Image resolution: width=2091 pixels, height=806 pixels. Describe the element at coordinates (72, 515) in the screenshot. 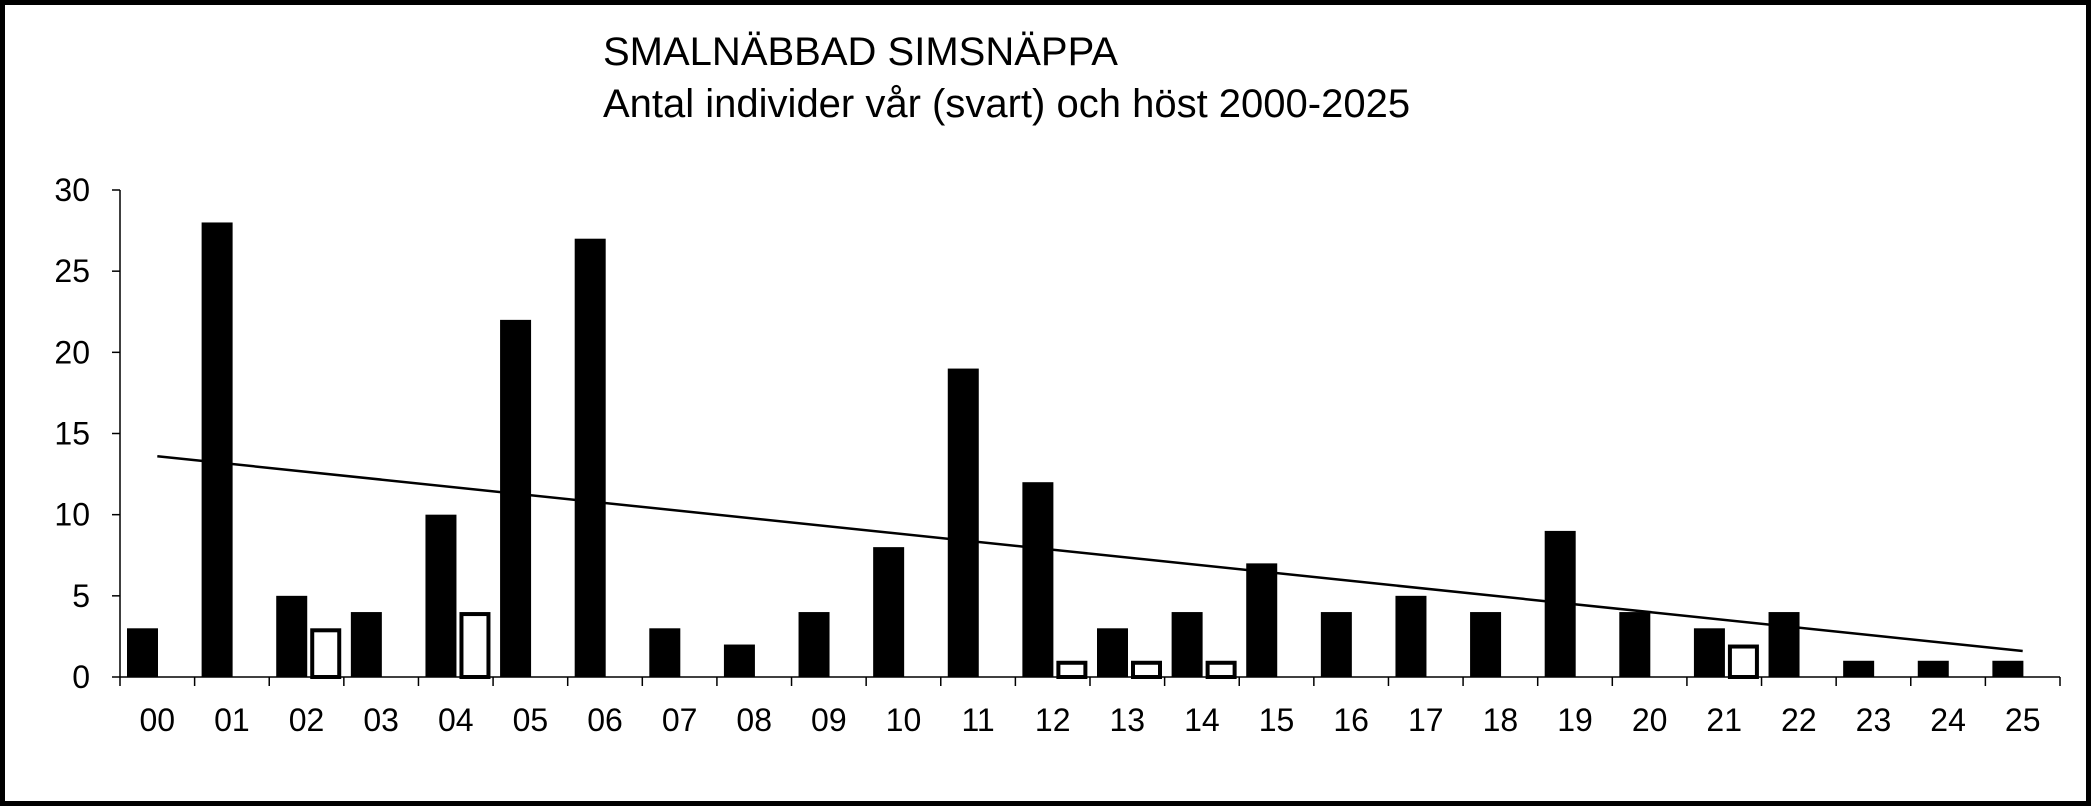

I see `y-tick-label: 10` at that location.